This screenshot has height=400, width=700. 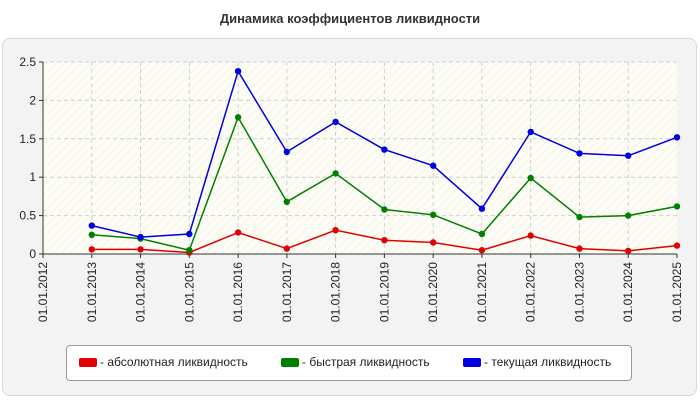 I want to click on chart-title: Динамика коэффициентов ликвидности, so click(x=350, y=18).